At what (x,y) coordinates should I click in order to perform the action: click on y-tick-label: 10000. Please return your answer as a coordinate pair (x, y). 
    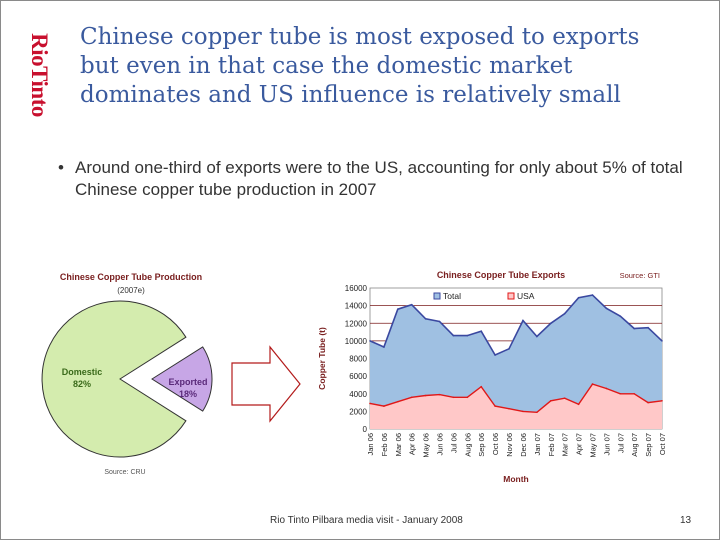
    Looking at the image, I should click on (356, 341).